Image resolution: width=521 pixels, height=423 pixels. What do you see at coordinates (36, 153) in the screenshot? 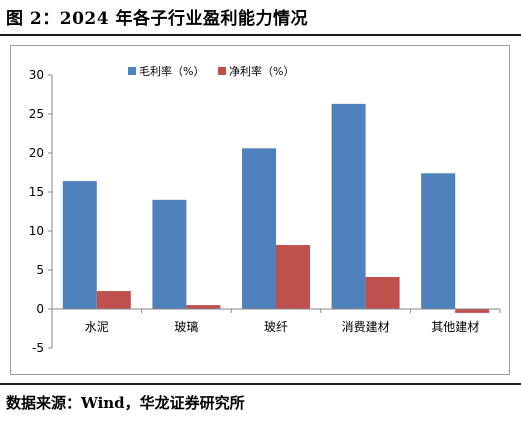
I see `y-tick-label: 20` at bounding box center [36, 153].